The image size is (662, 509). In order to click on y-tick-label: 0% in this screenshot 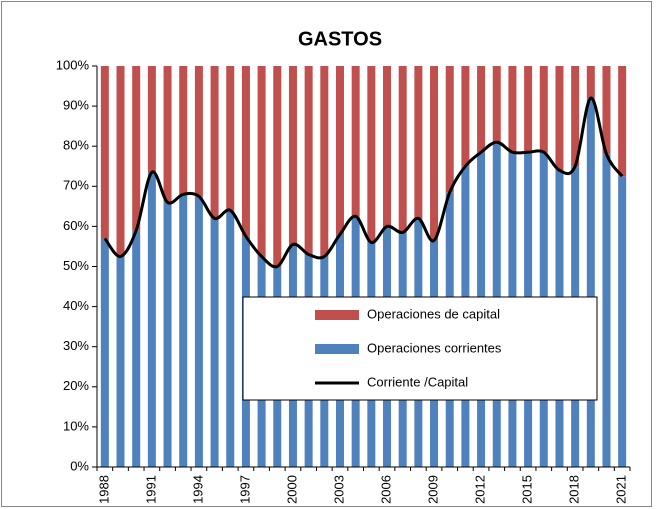, I will do `click(79, 465)`.